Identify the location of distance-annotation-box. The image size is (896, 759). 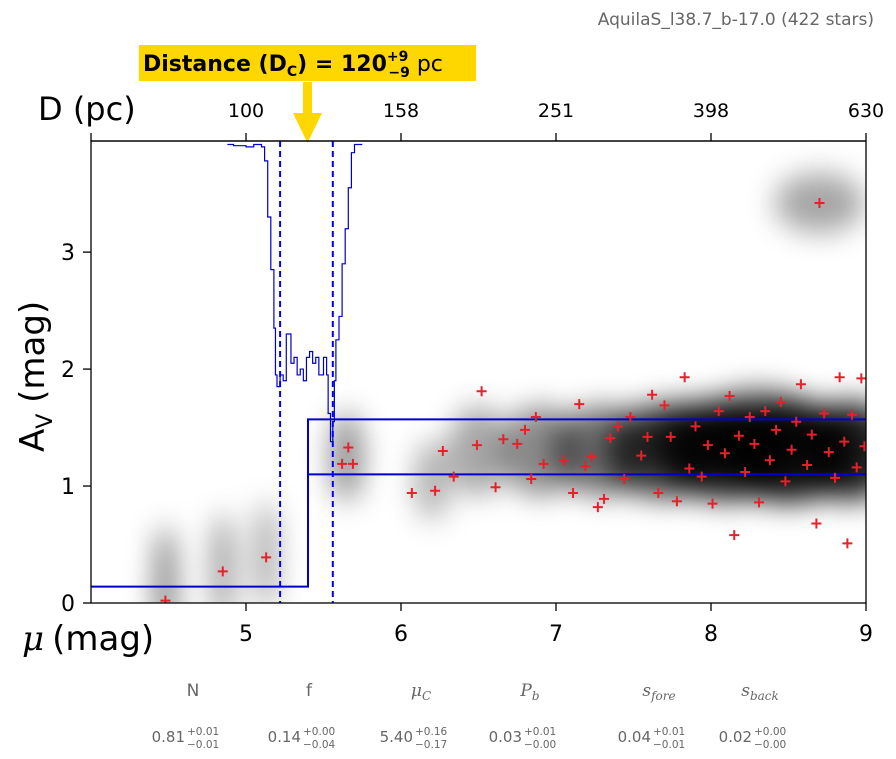
(307, 63).